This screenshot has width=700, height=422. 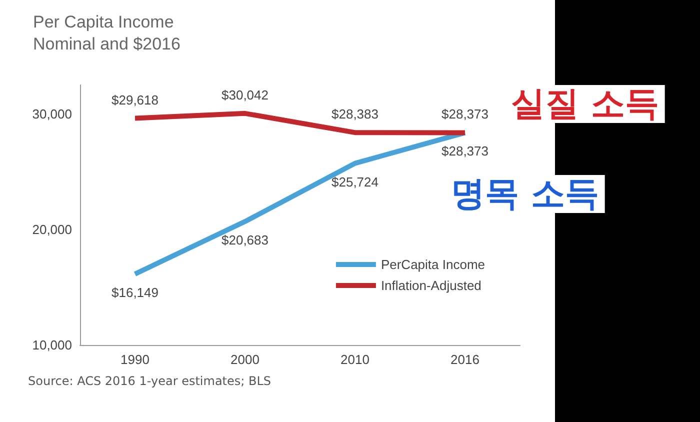 I want to click on annotation: 실질 소득, so click(x=585, y=104).